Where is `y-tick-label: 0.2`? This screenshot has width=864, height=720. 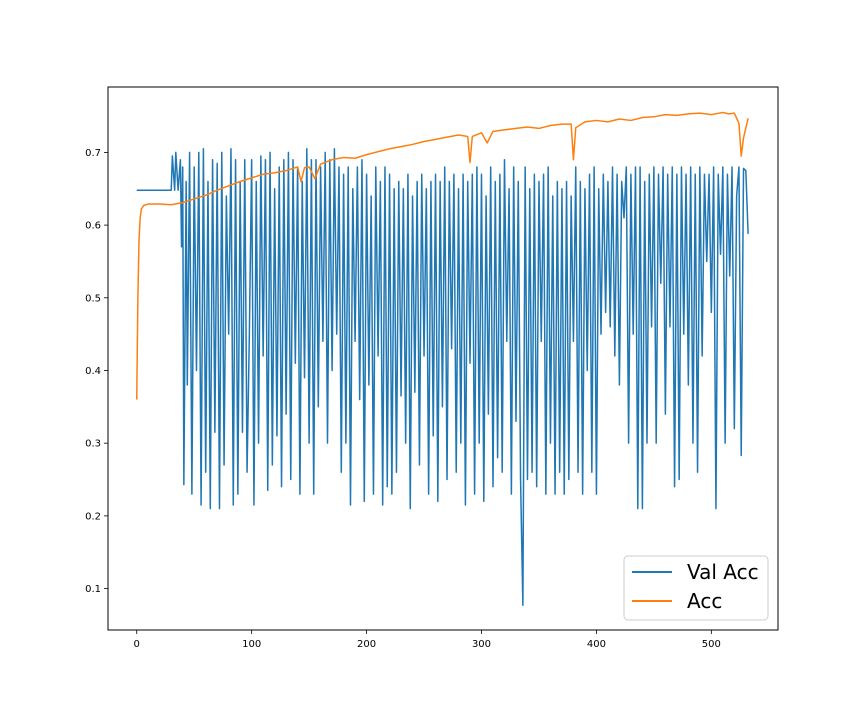 y-tick-label: 0.2 is located at coordinates (93, 516).